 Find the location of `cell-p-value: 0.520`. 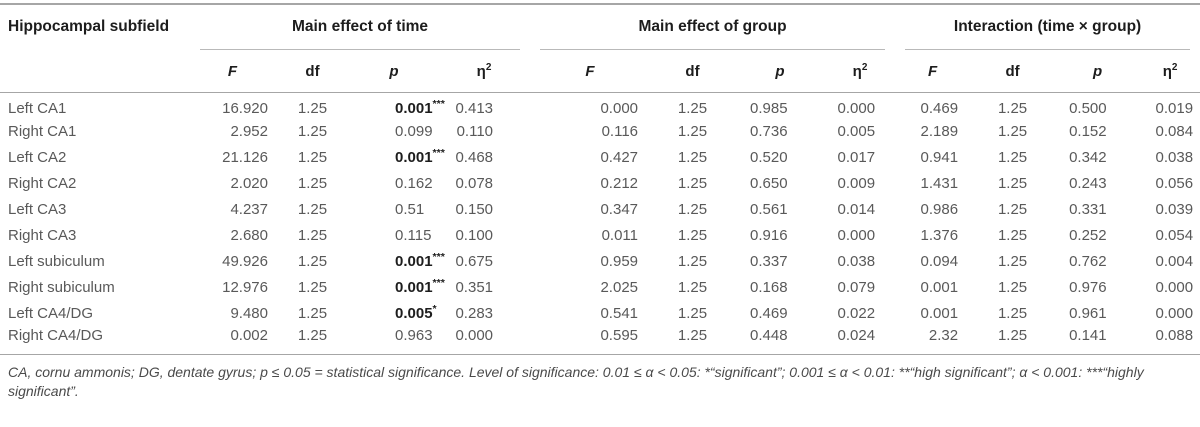

cell-p-value: 0.520 is located at coordinates (769, 157).